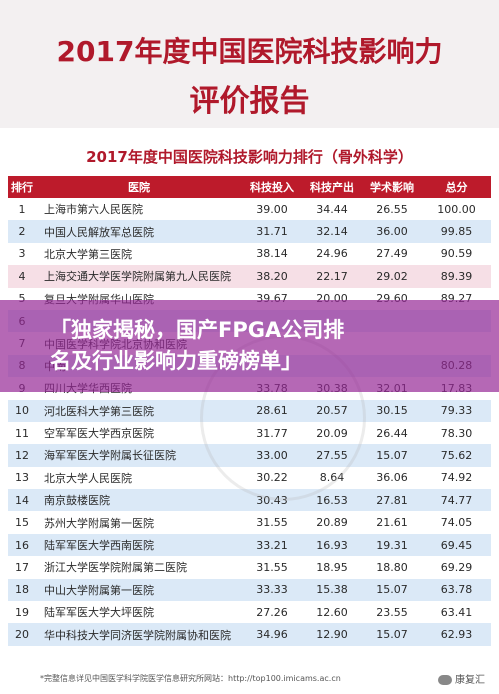 This screenshot has height=694, width=499. What do you see at coordinates (139, 187) in the screenshot?
I see `header-hospital: 医院` at bounding box center [139, 187].